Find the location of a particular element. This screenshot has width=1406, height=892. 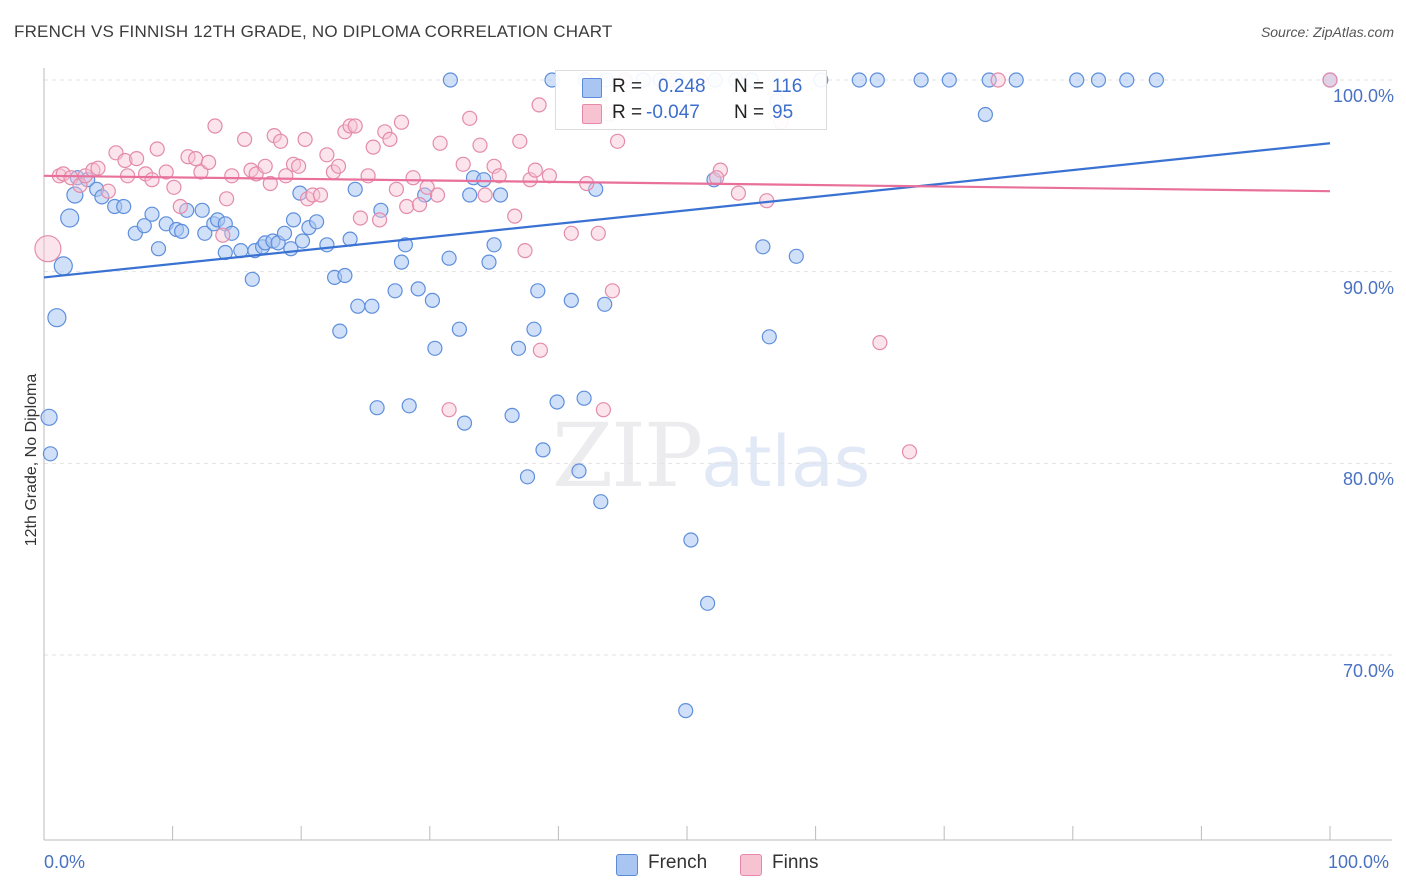

watermark-zip: ZIP is located at coordinates (627, 455).